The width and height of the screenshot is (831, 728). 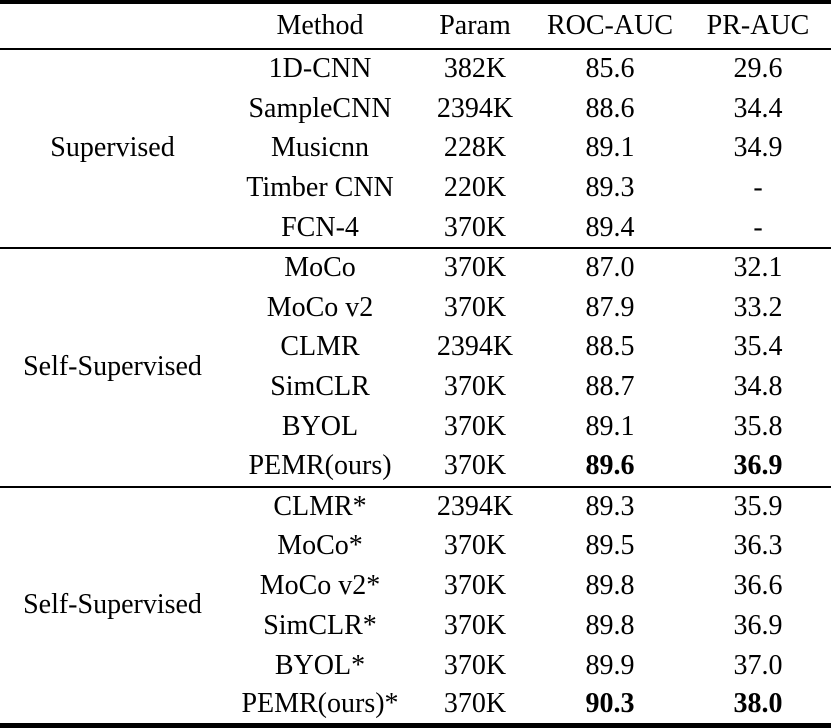 What do you see at coordinates (320, 466) in the screenshot?
I see `method-cell: PEMR(ours)` at bounding box center [320, 466].